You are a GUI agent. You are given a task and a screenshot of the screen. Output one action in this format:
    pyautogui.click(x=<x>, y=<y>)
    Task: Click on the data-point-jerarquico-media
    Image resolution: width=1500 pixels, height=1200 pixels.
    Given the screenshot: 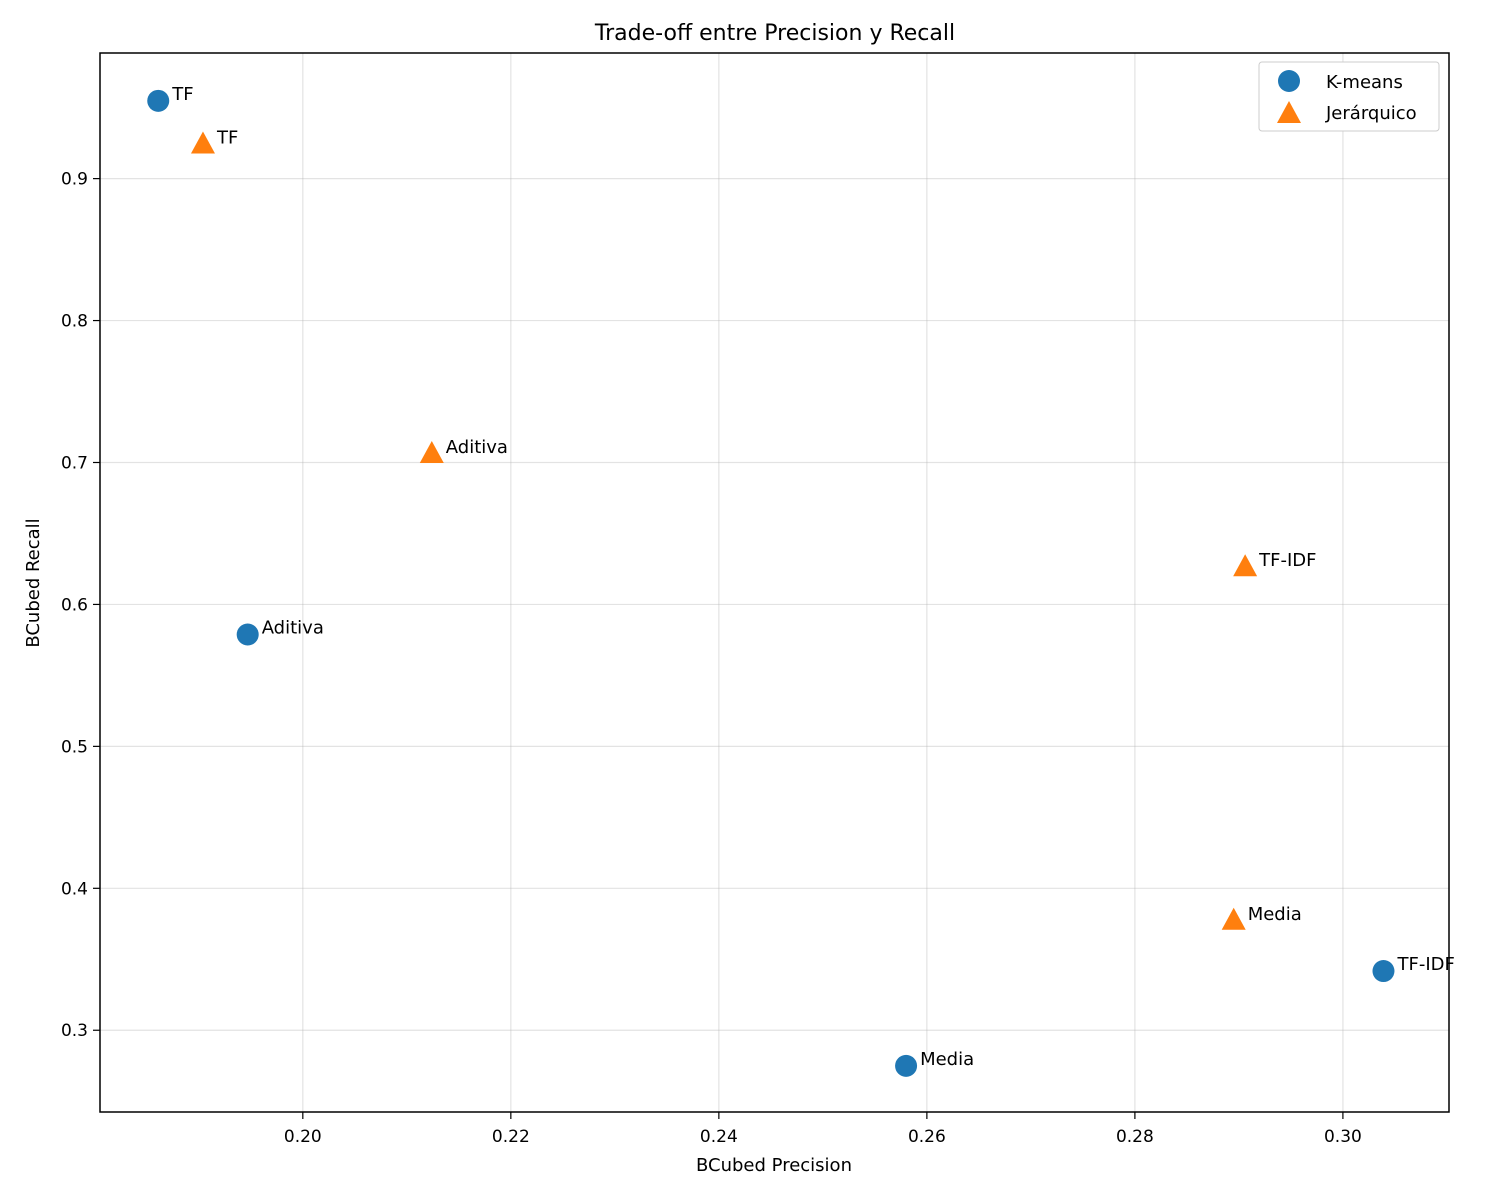 What is the action you would take?
    pyautogui.click(x=1233, y=918)
    